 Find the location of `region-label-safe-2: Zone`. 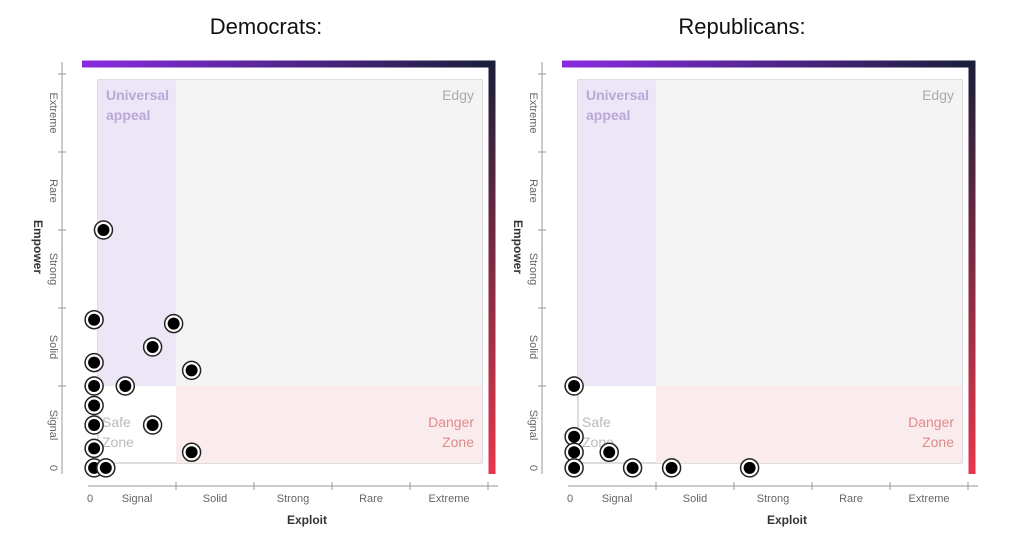

region-label-safe-2: Zone is located at coordinates (118, 442).